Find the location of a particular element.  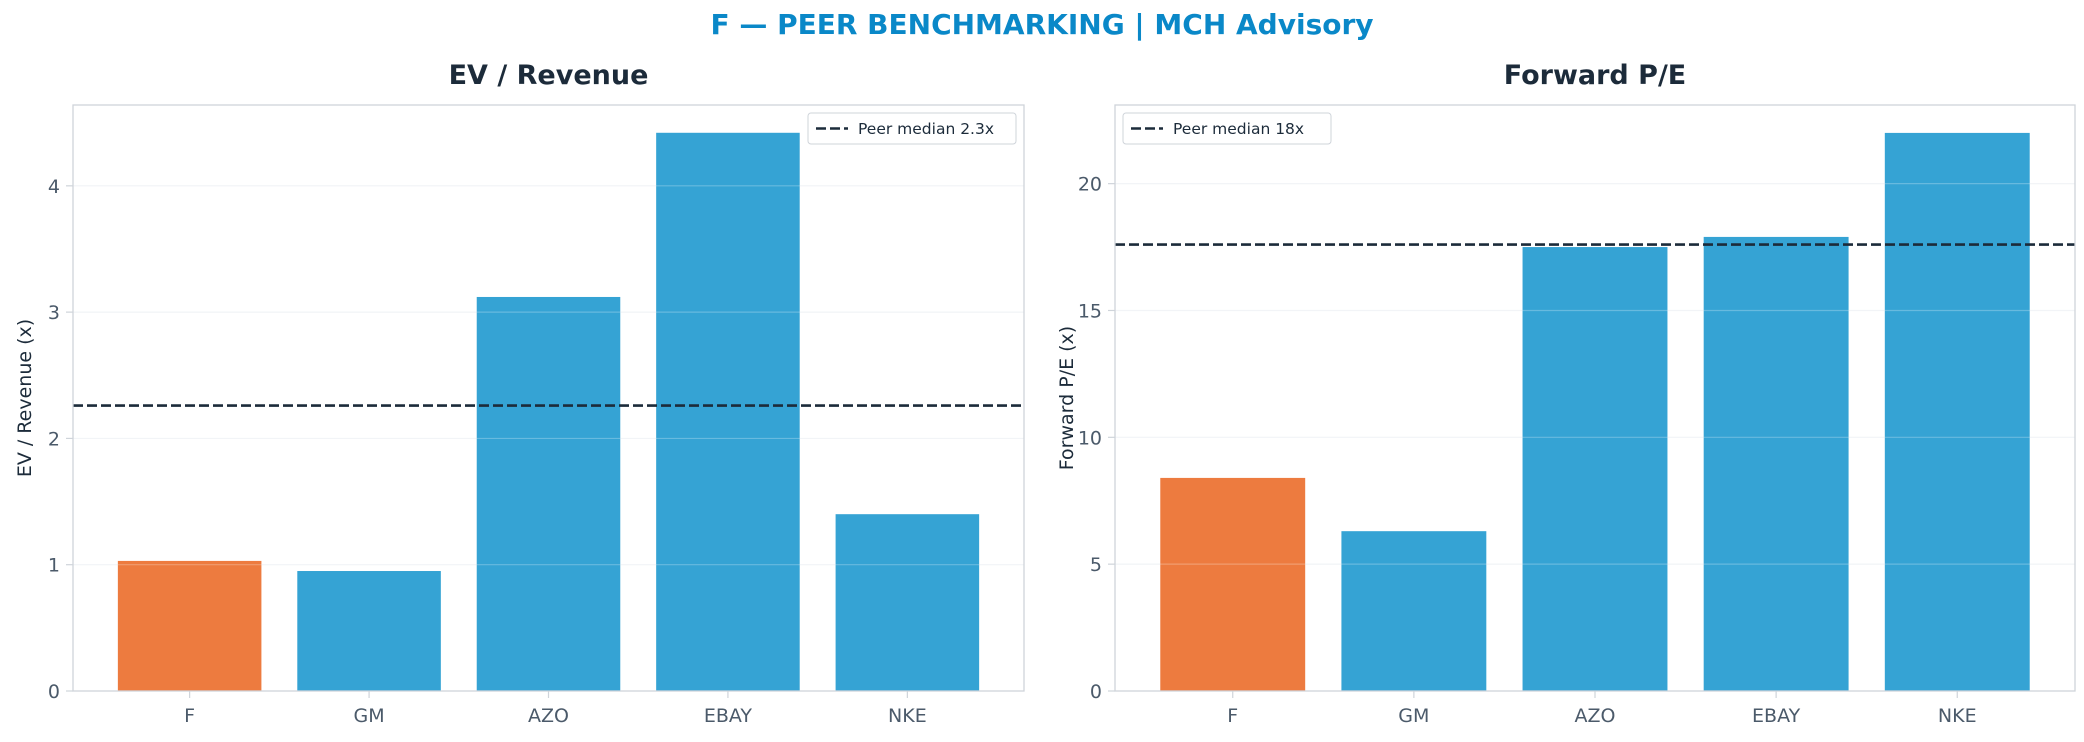

y-tick-label: 15 is located at coordinates (1090, 311).